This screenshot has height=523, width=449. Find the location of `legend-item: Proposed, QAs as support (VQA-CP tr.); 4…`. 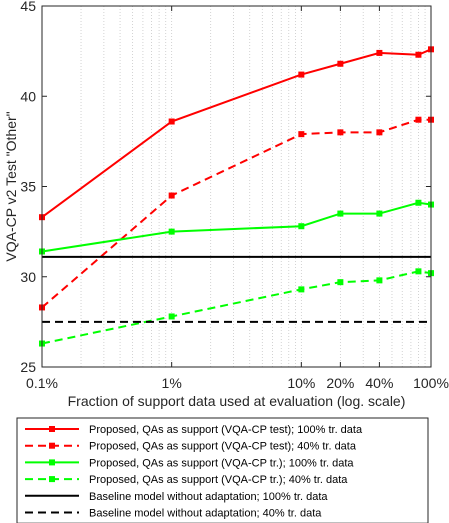

legend-item: Proposed, QAs as support (VQA-CP tr.); 4… is located at coordinates (186, 480).